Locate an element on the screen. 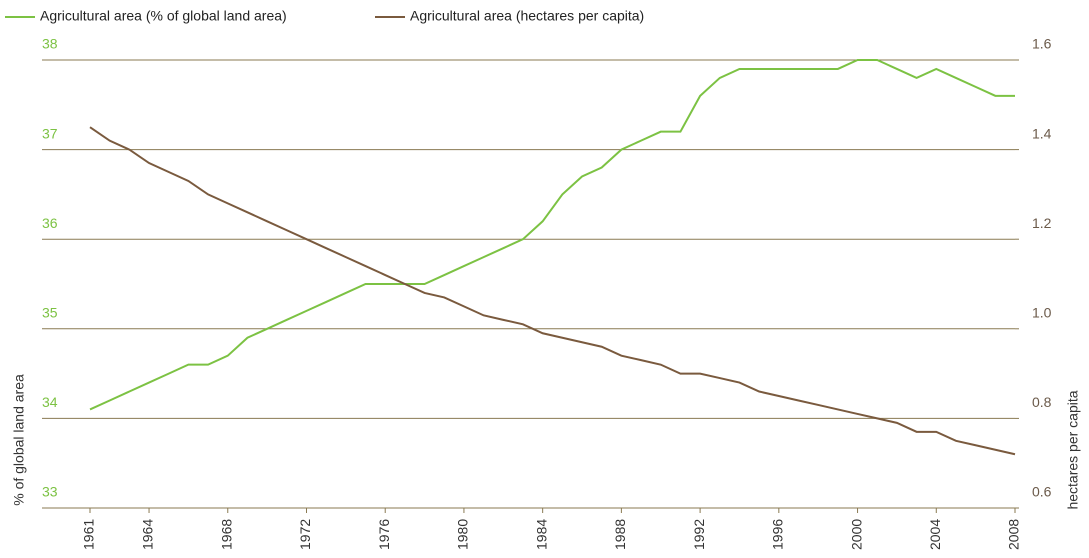  x-tick-label: 1961 is located at coordinates (89, 534).